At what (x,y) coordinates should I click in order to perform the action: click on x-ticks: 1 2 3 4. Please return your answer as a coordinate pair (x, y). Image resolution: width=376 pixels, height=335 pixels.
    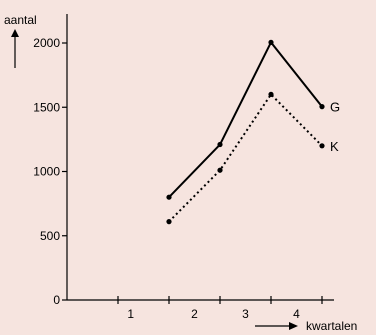
    Looking at the image, I should click on (220, 308).